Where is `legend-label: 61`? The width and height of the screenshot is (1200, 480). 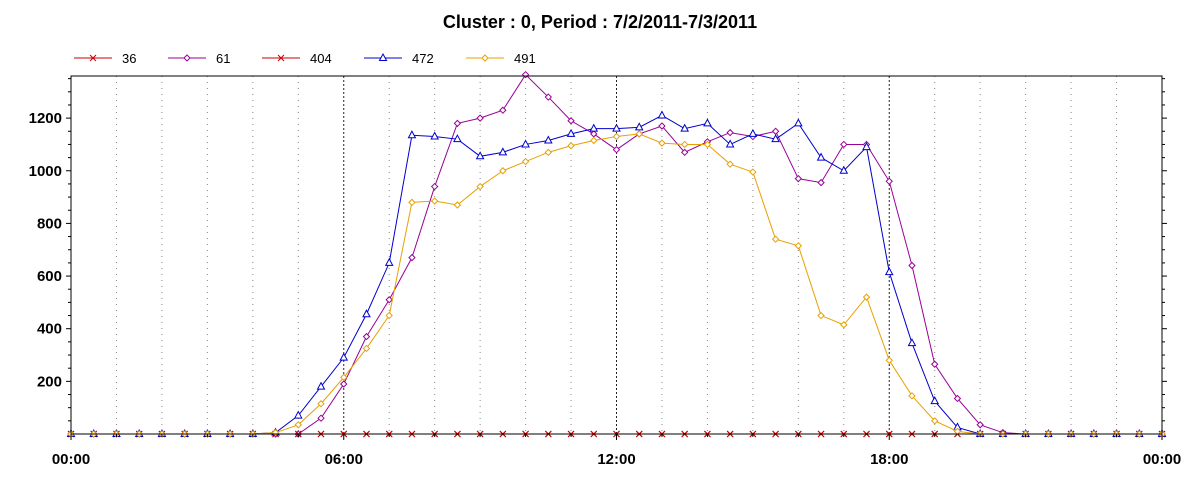
legend-label: 61 is located at coordinates (223, 58).